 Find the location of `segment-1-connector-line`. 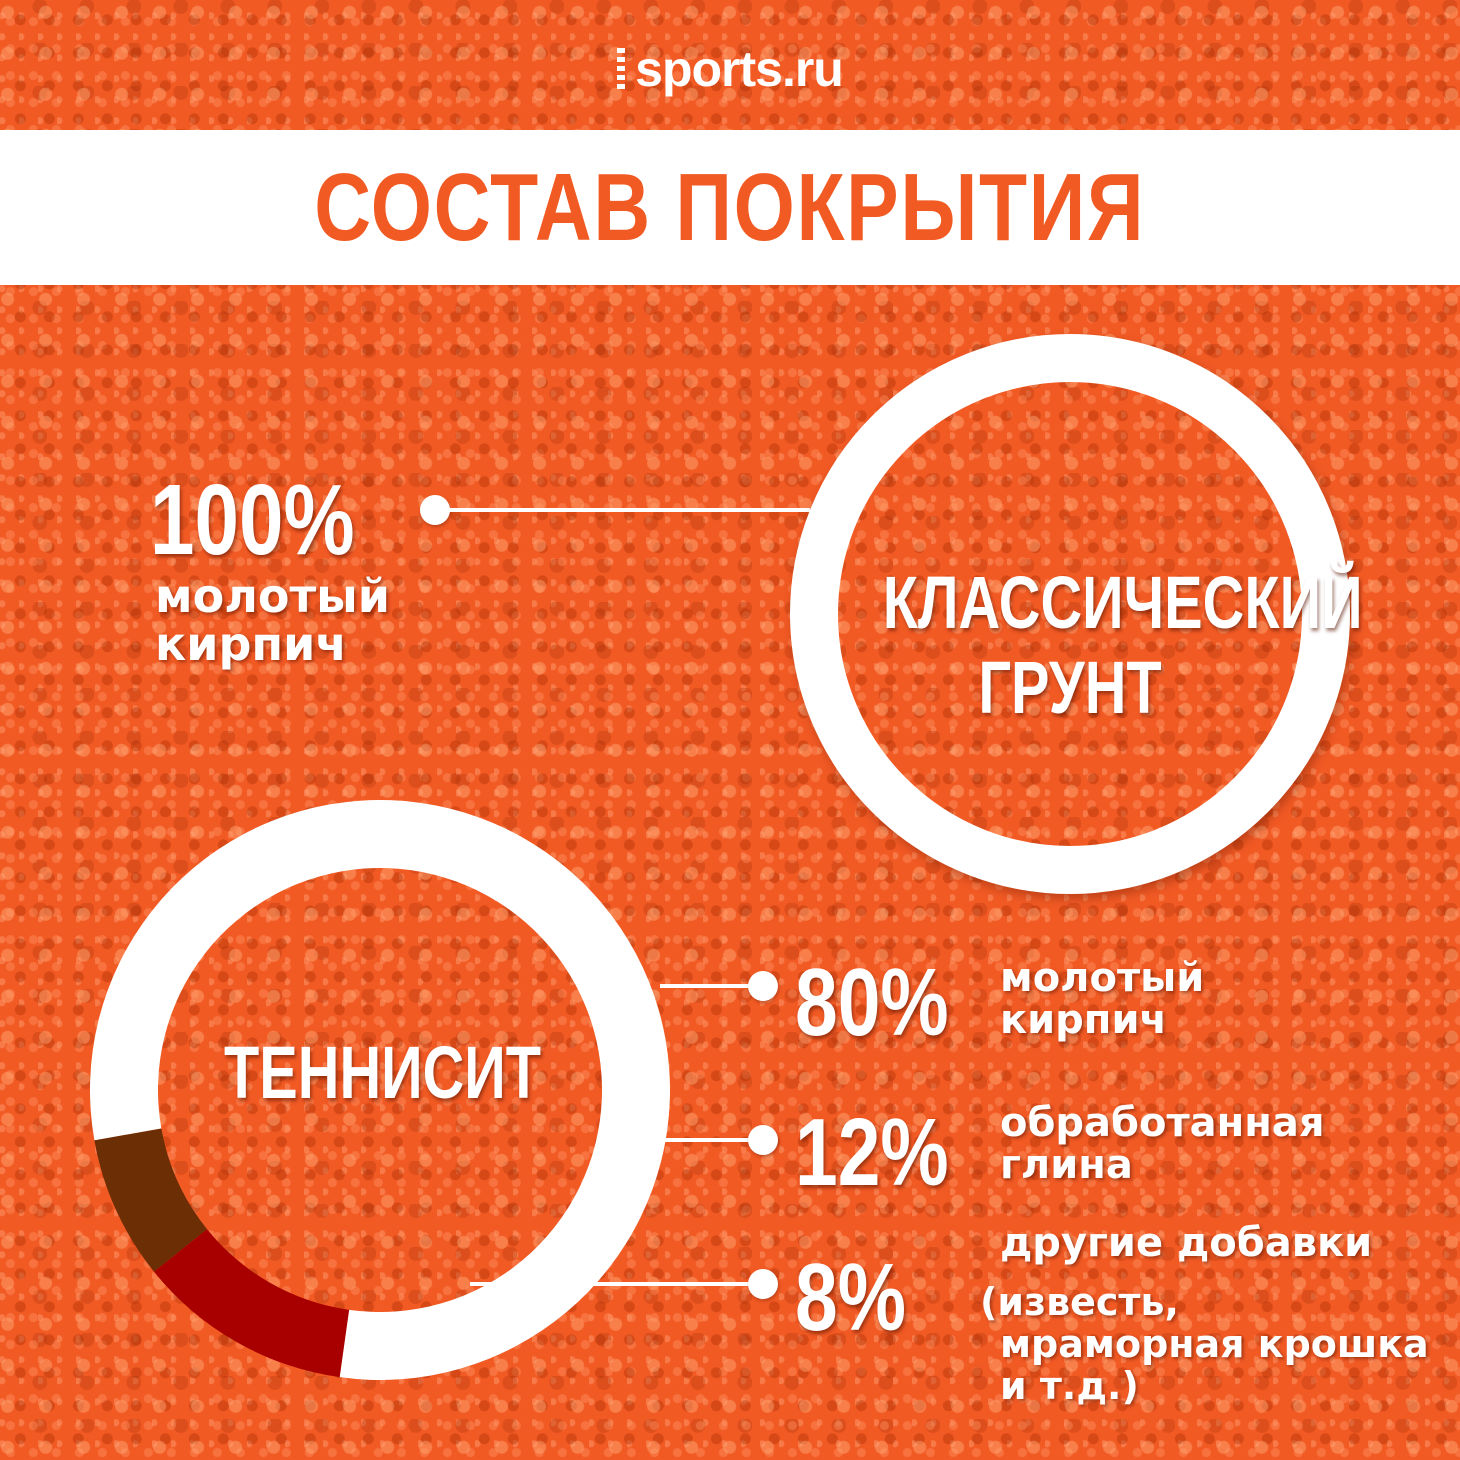

segment-1-connector-line is located at coordinates (715, 986).